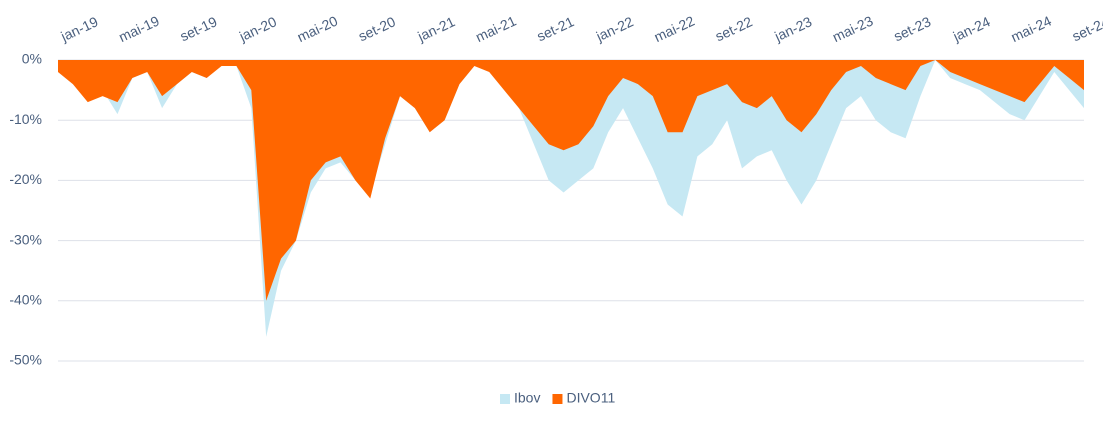  Describe the element at coordinates (614, 28) in the screenshot. I see `x-tick-label: jan-22` at that location.